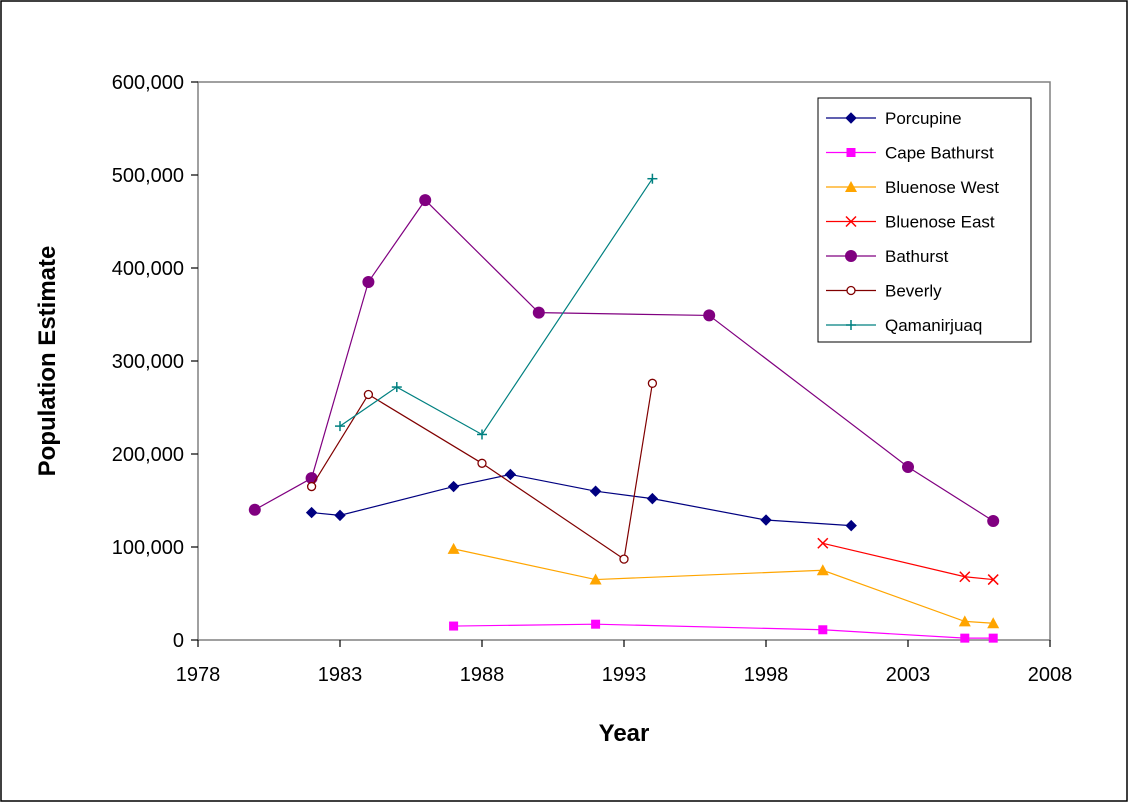  I want to click on series-qamanirjuaq, so click(496, 306).